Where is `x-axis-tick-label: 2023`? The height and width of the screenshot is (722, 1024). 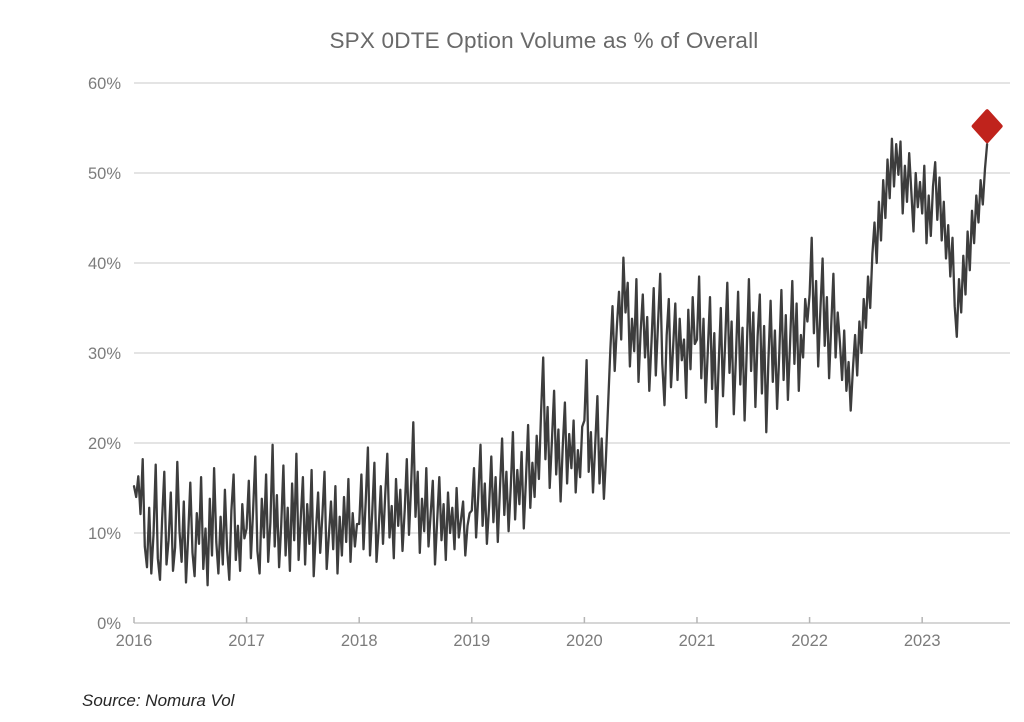 x-axis-tick-label: 2023 is located at coordinates (922, 641).